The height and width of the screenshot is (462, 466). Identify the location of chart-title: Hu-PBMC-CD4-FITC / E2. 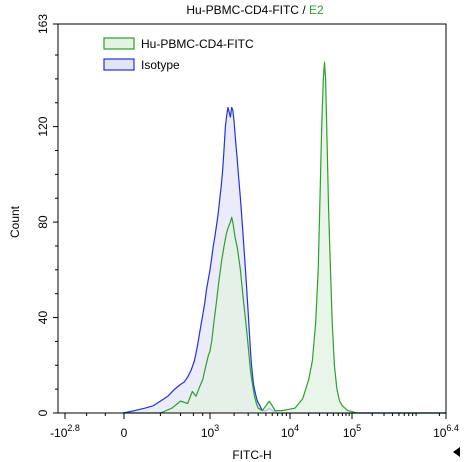
(255, 10).